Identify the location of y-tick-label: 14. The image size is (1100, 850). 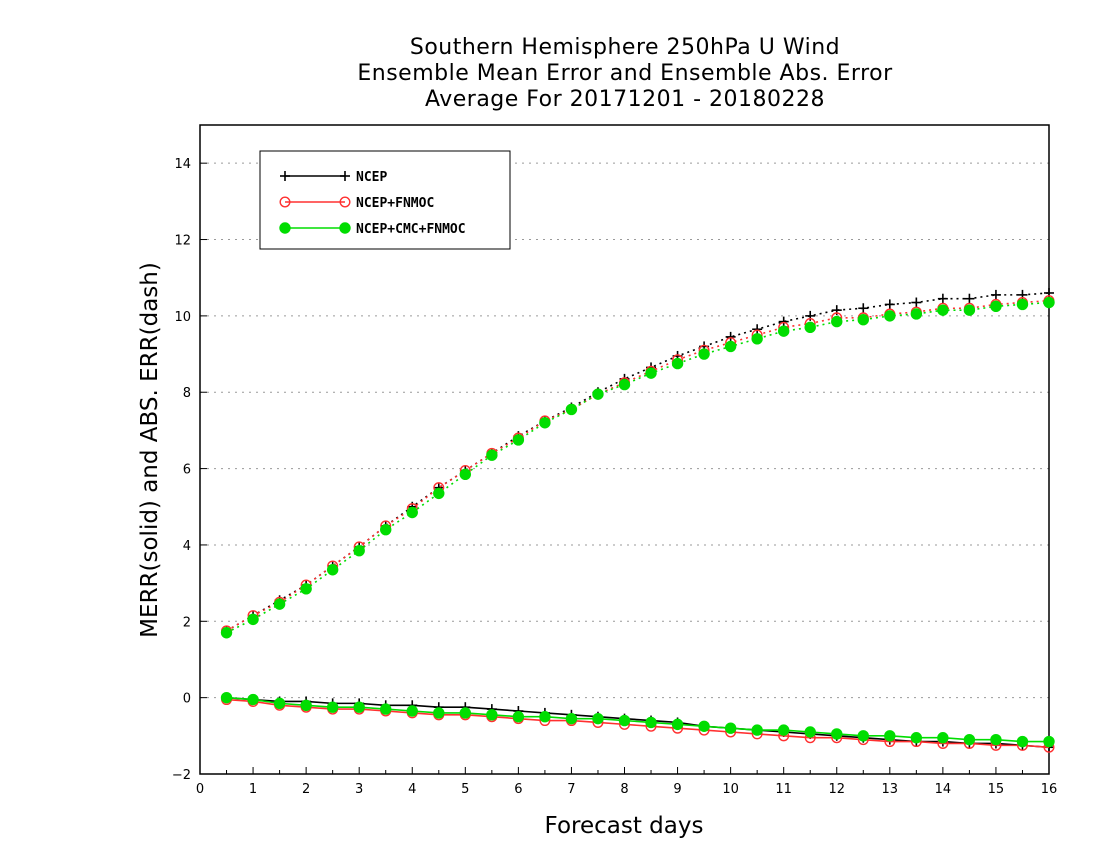
(182, 164).